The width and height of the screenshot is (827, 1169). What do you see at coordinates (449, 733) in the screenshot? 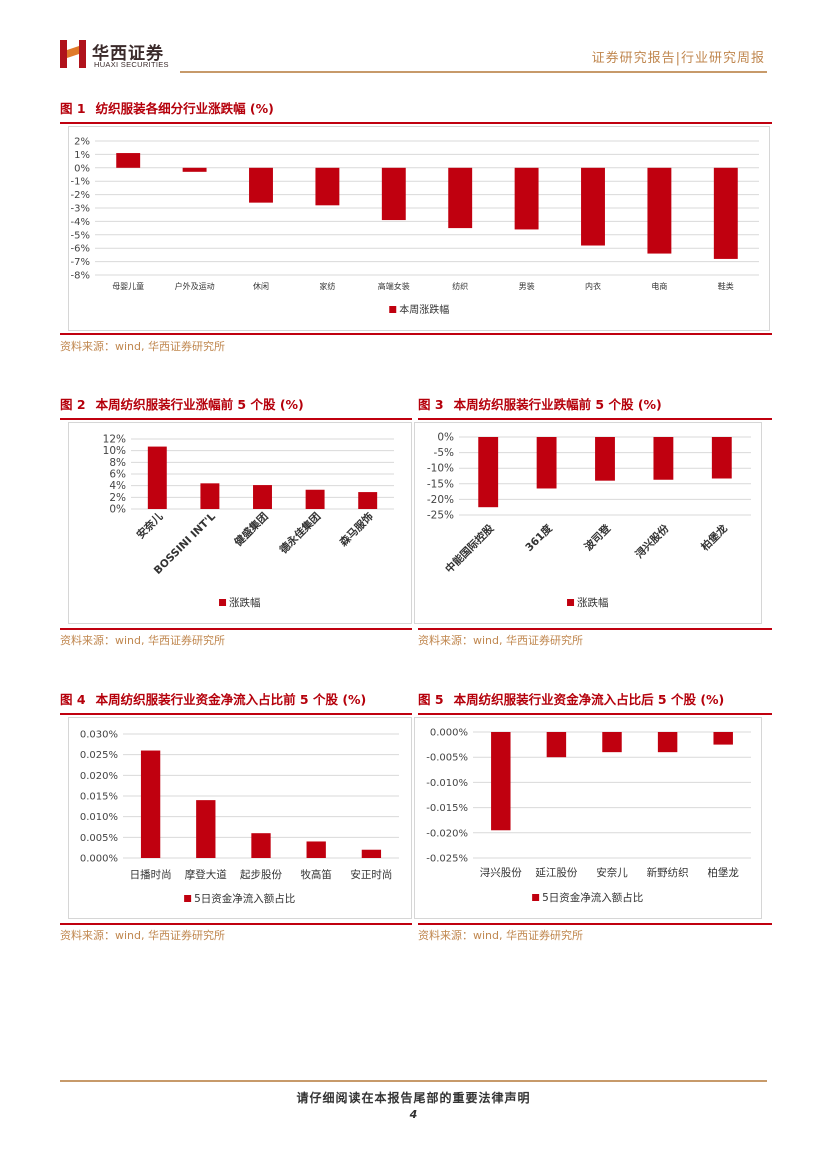
I see `fig5-y-tick-label: 0.000%` at bounding box center [449, 733].